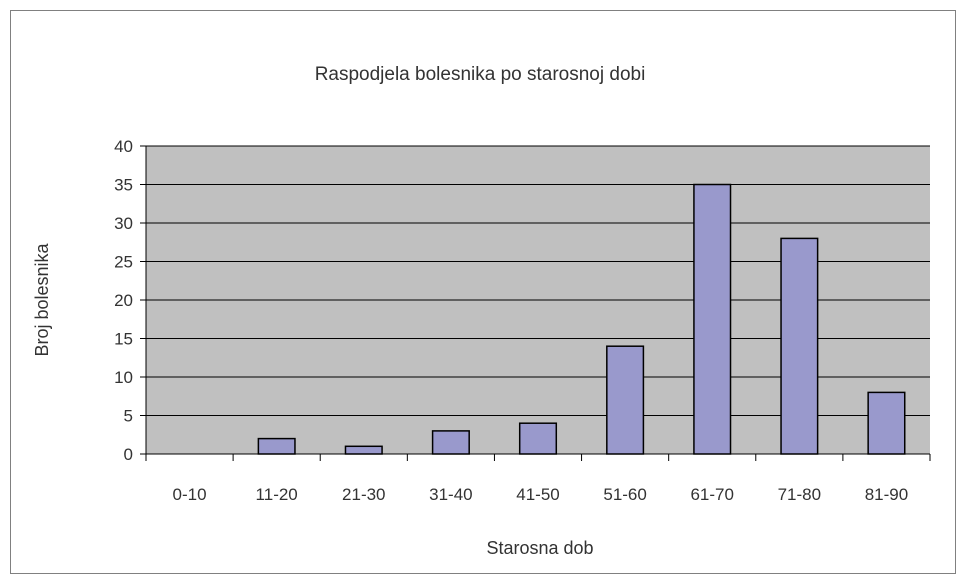 The image size is (968, 584). Describe the element at coordinates (123, 146) in the screenshot. I see `y-tick-label: 40` at that location.